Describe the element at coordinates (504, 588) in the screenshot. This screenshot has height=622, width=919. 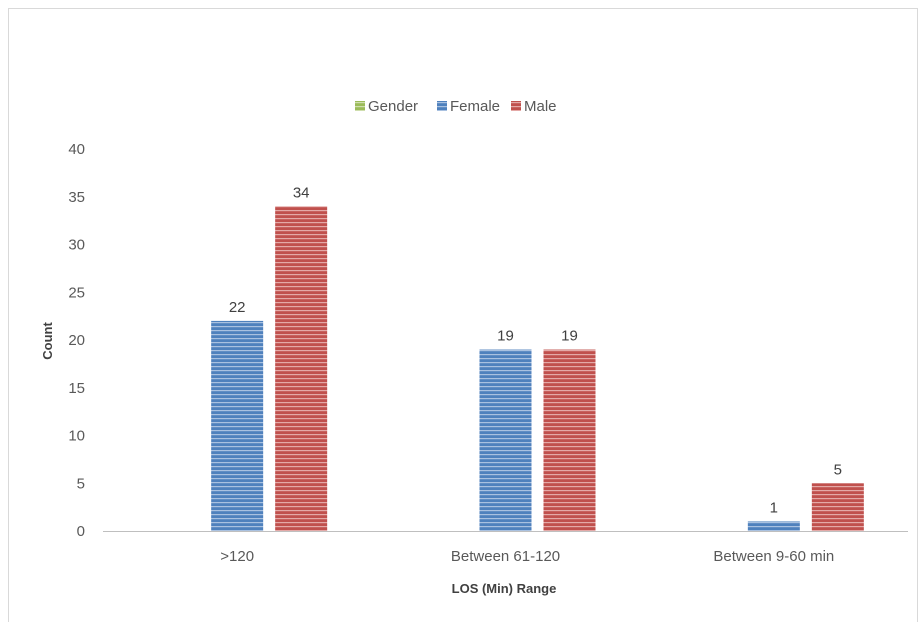
I see `x-axis-title: LOS (Min) Range` at that location.